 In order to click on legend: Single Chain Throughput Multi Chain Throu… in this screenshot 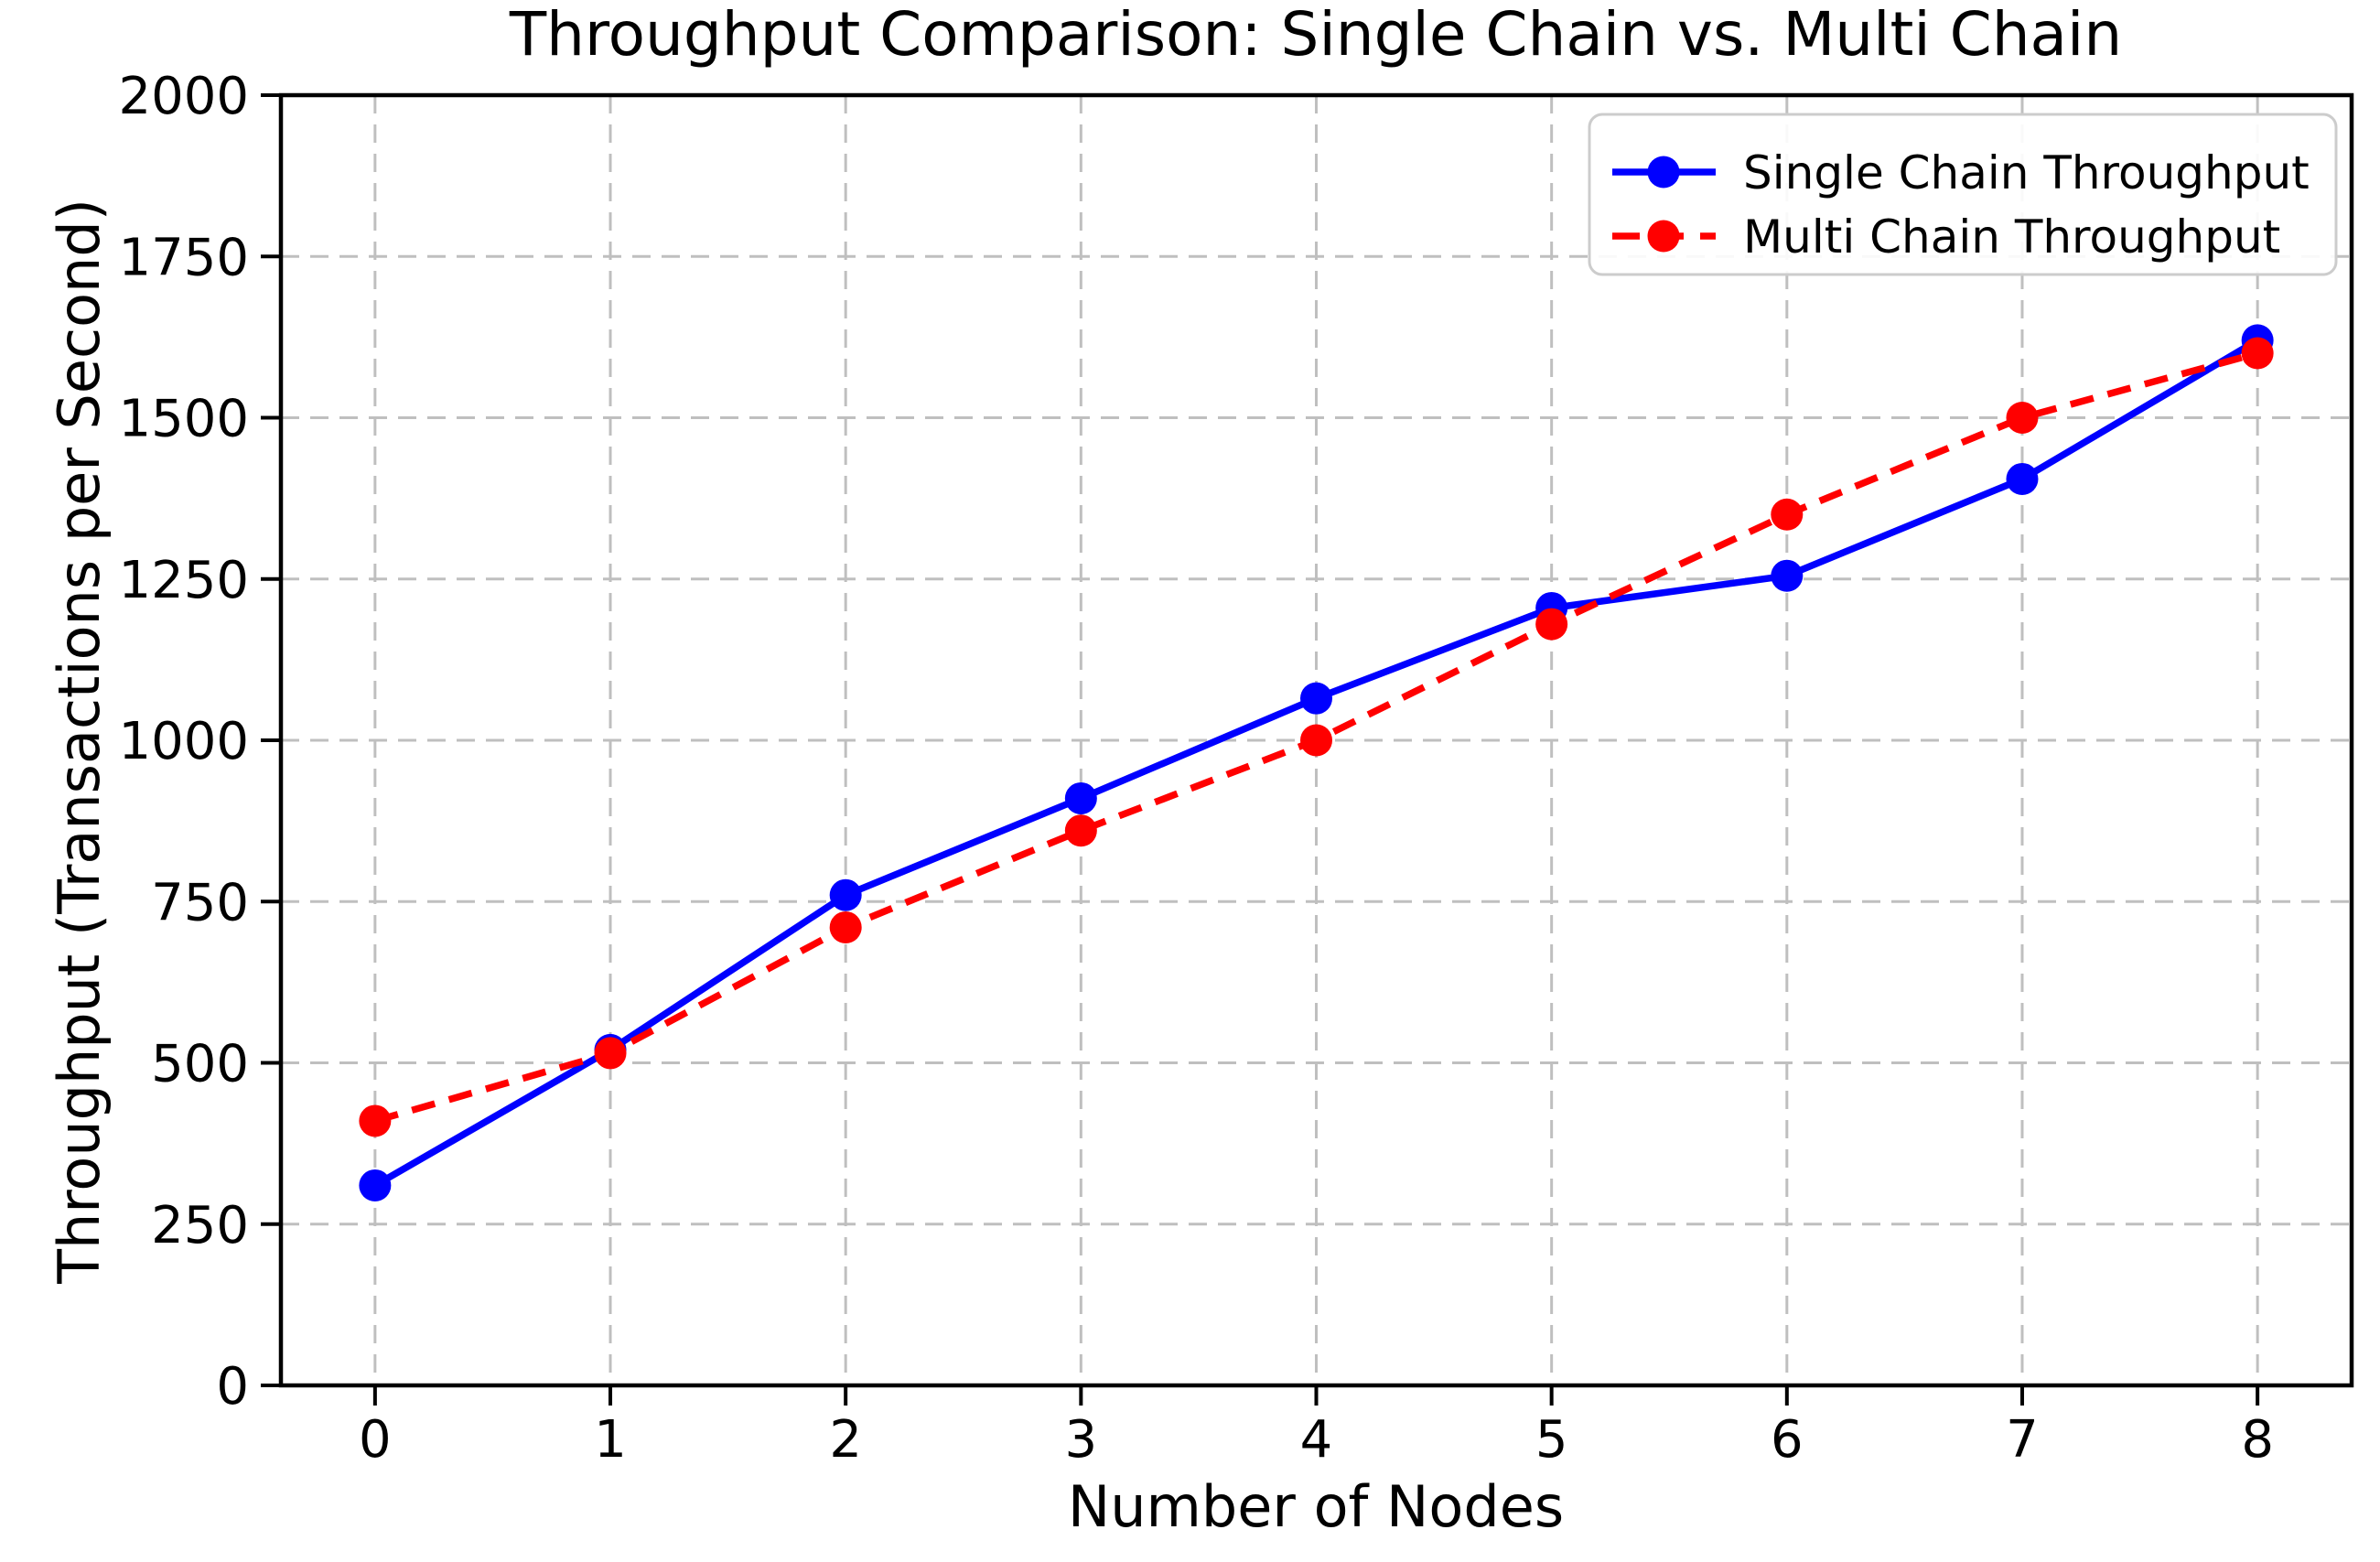, I will do `click(1963, 194)`.